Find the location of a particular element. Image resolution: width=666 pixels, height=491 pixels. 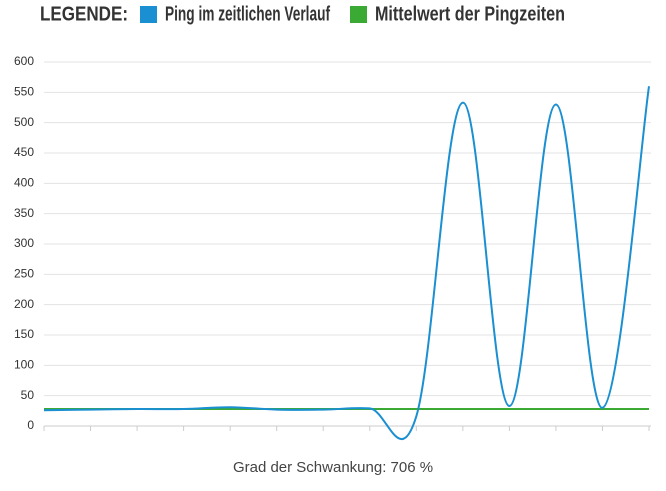

y-tick-label: 600 is located at coordinates (24, 61).